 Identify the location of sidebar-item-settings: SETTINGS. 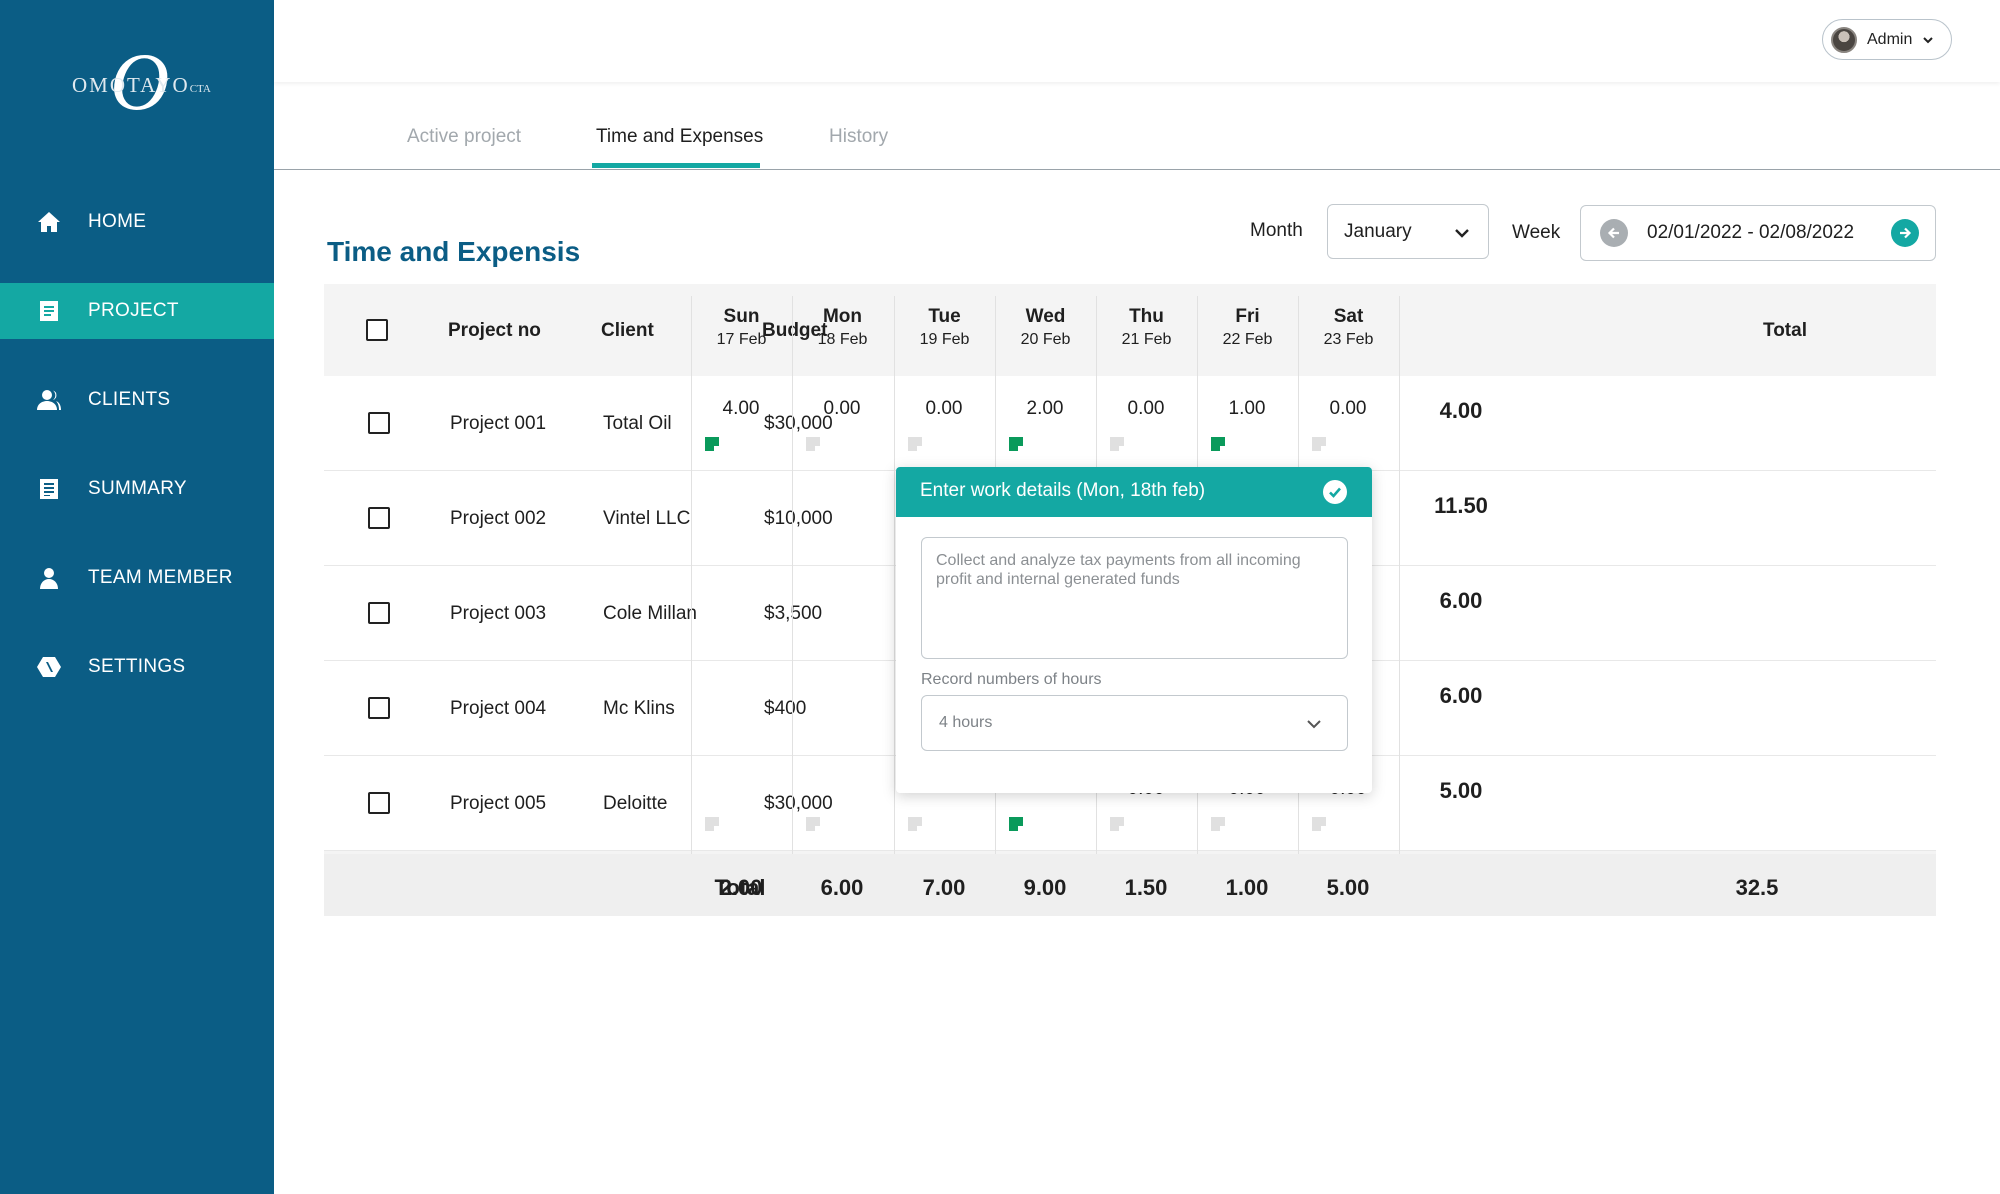
(137, 667).